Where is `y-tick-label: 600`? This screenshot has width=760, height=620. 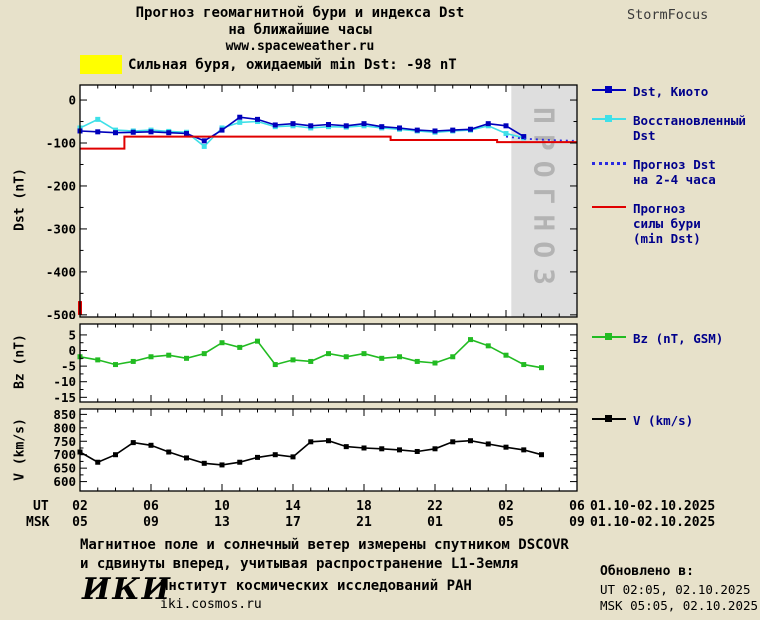
y-tick-label: 600 is located at coordinates (64, 481).